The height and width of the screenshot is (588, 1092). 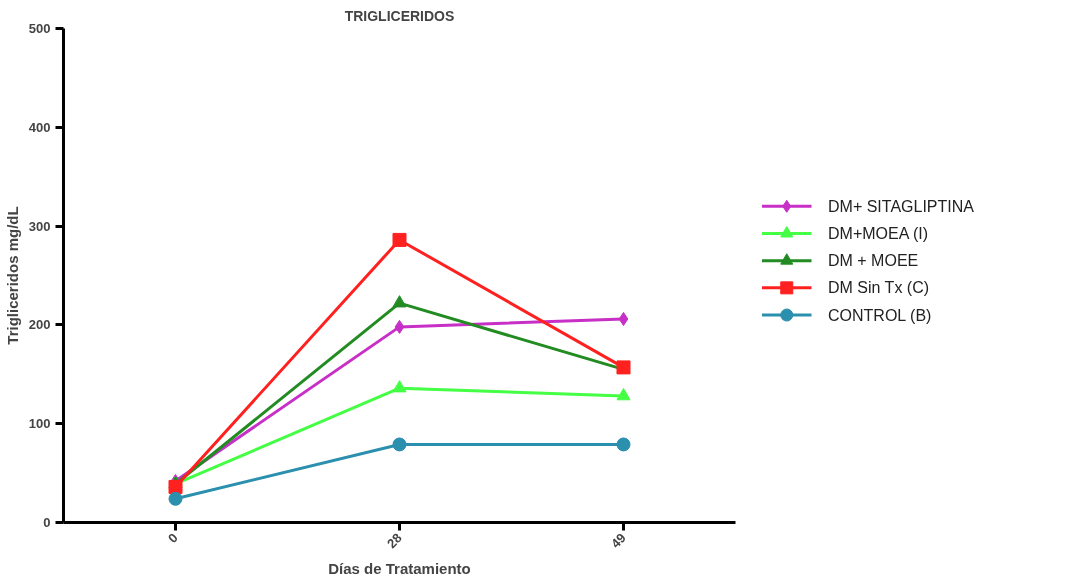 I want to click on y-tick-label: 0, so click(x=47, y=522).